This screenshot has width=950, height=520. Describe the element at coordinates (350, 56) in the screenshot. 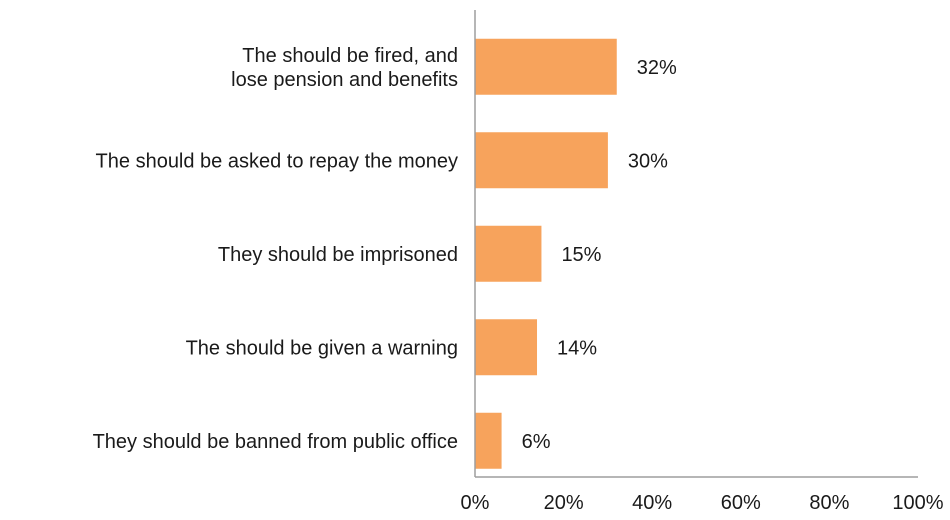

I see `category-label-0-line-0: The should be fired, and` at that location.